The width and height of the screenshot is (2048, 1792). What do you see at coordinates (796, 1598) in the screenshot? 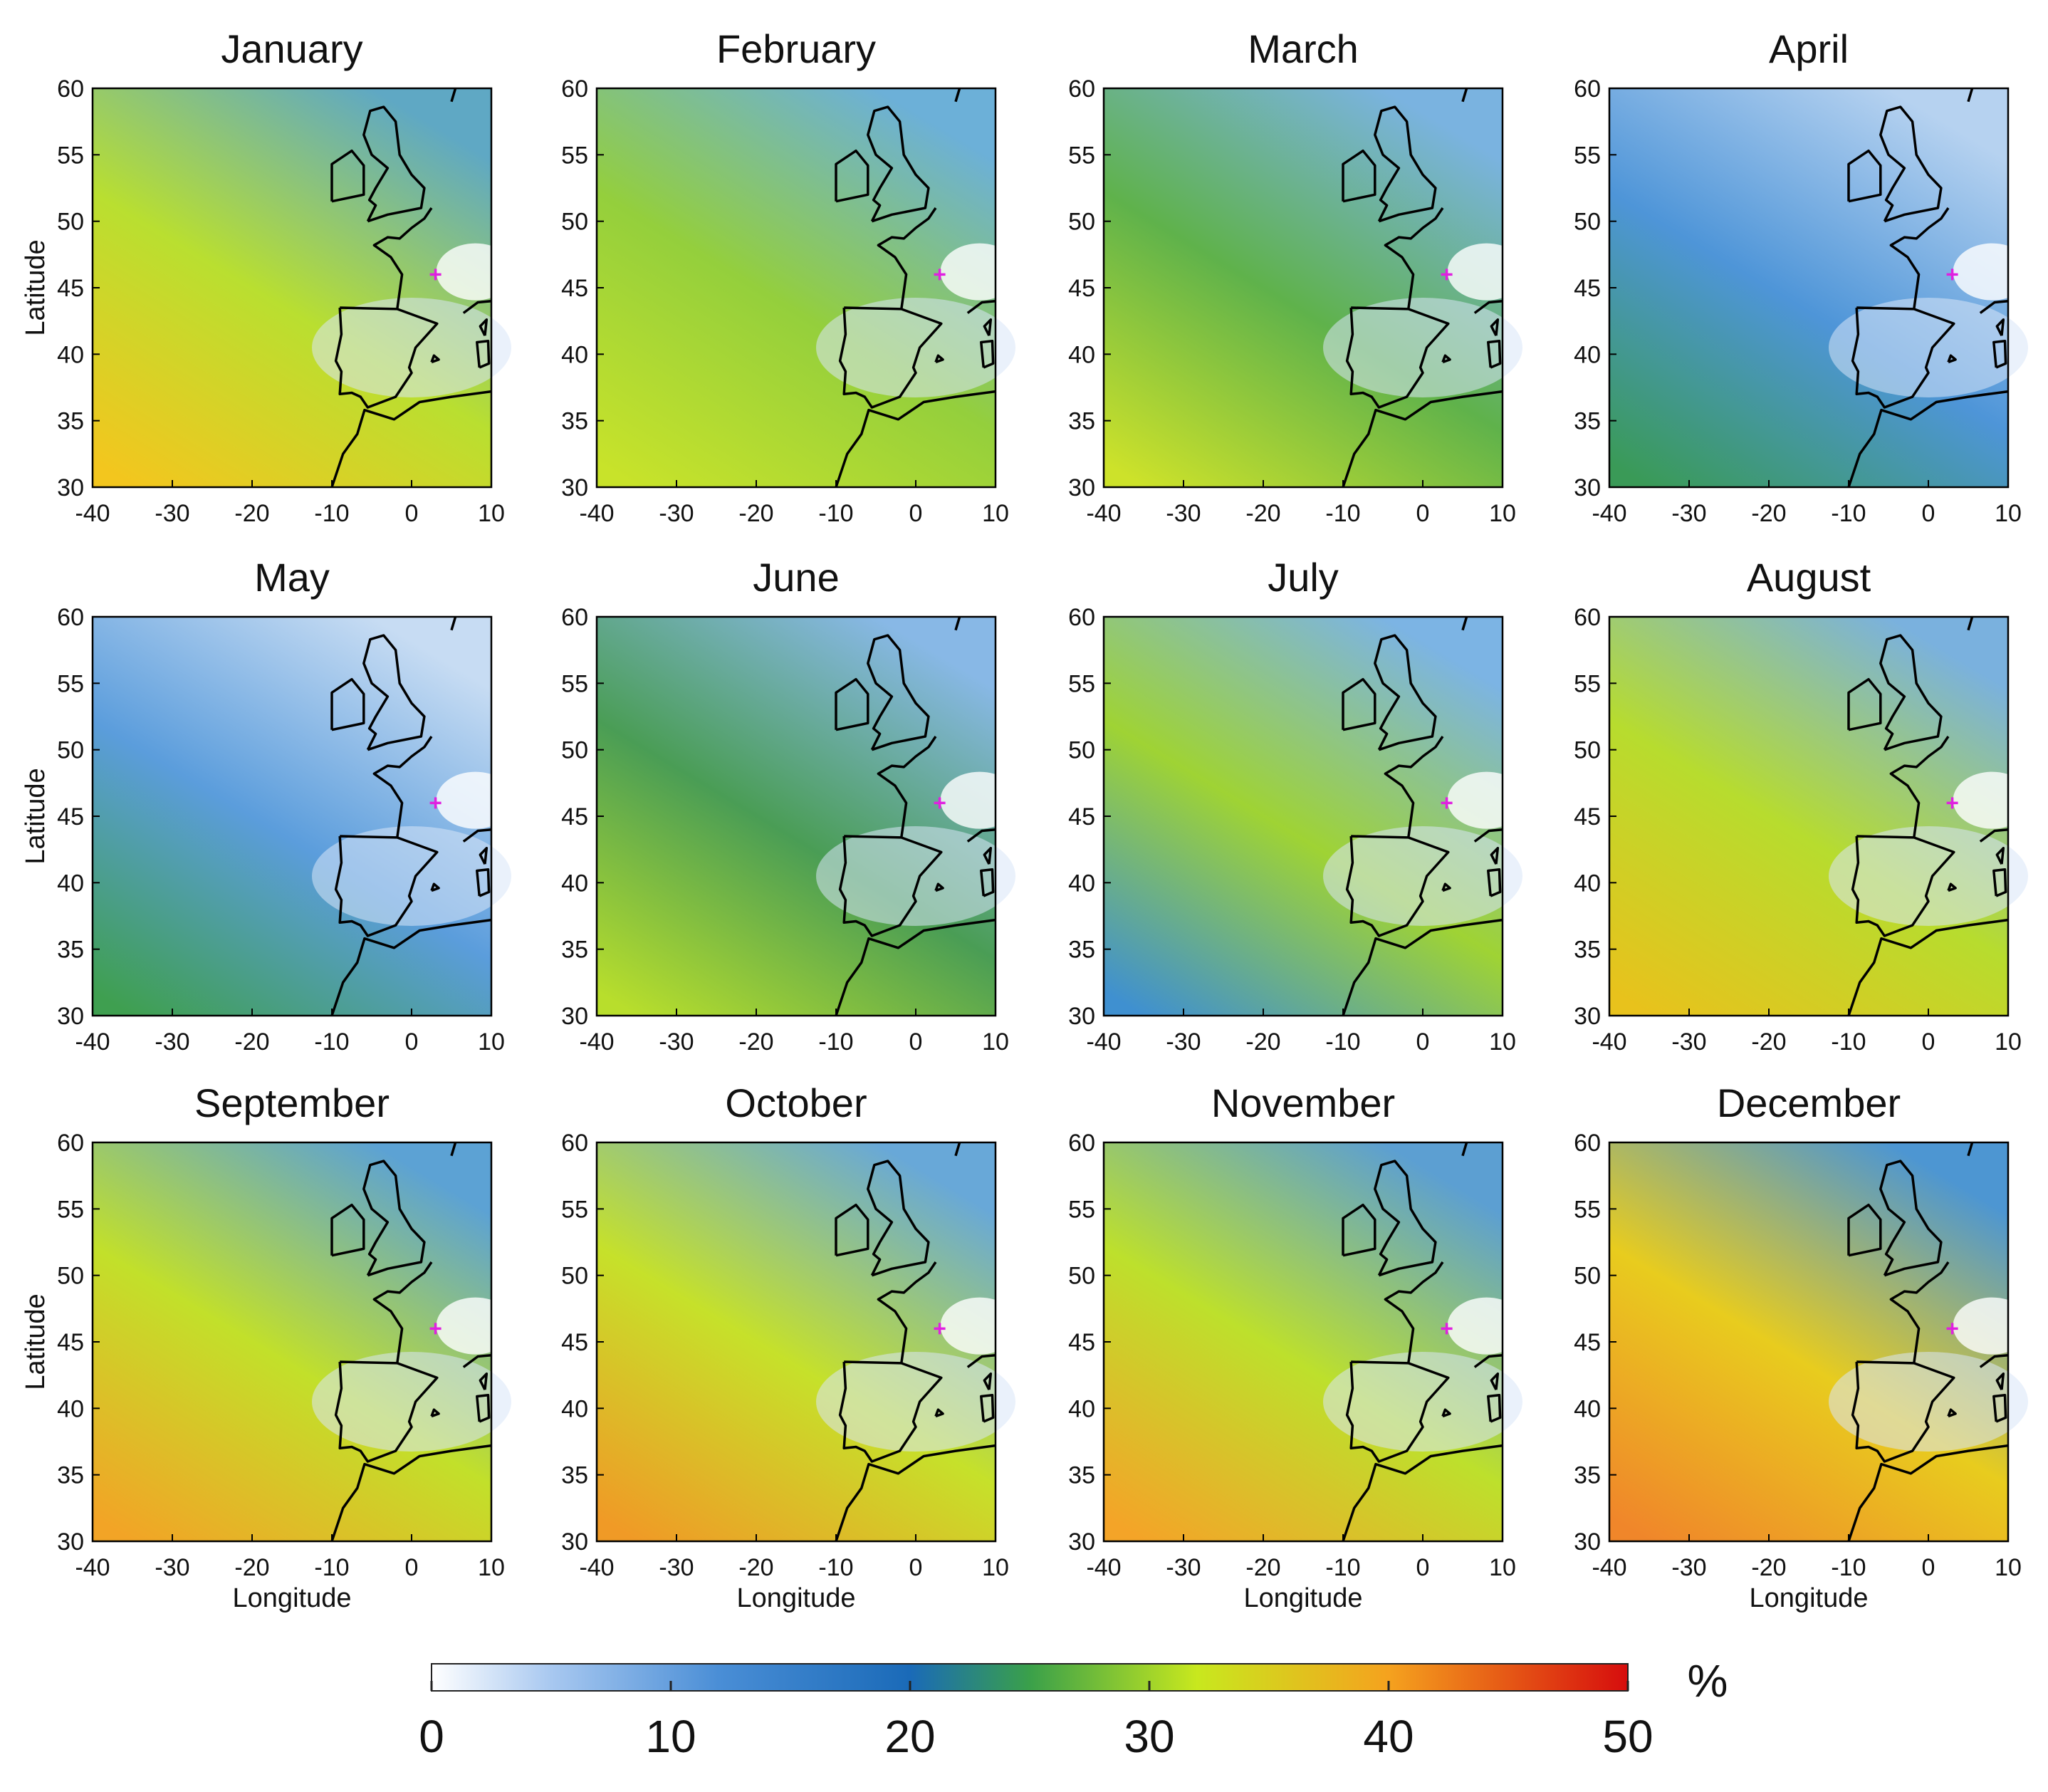
I see `x-axis-label: Longitude` at bounding box center [796, 1598].